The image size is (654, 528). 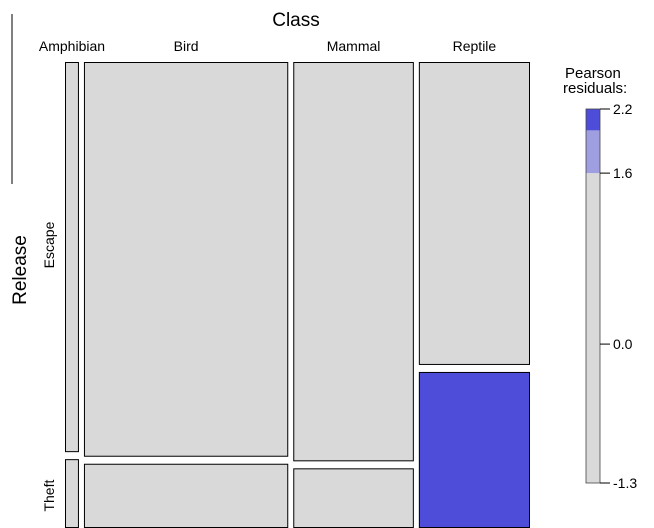 I want to click on legend-tick-label: 1.6, so click(x=623, y=173).